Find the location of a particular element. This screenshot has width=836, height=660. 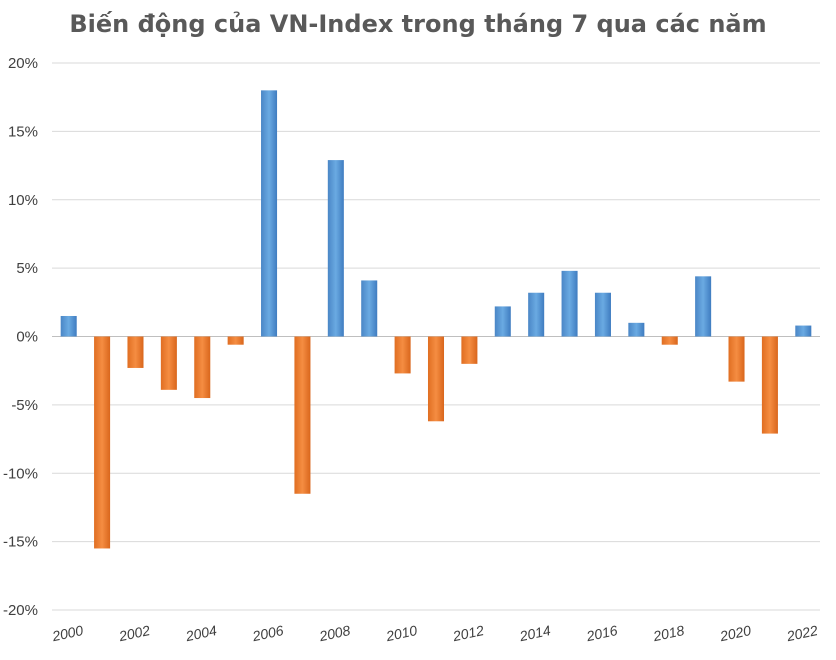

y-tick-label: 20% is located at coordinates (23, 63).